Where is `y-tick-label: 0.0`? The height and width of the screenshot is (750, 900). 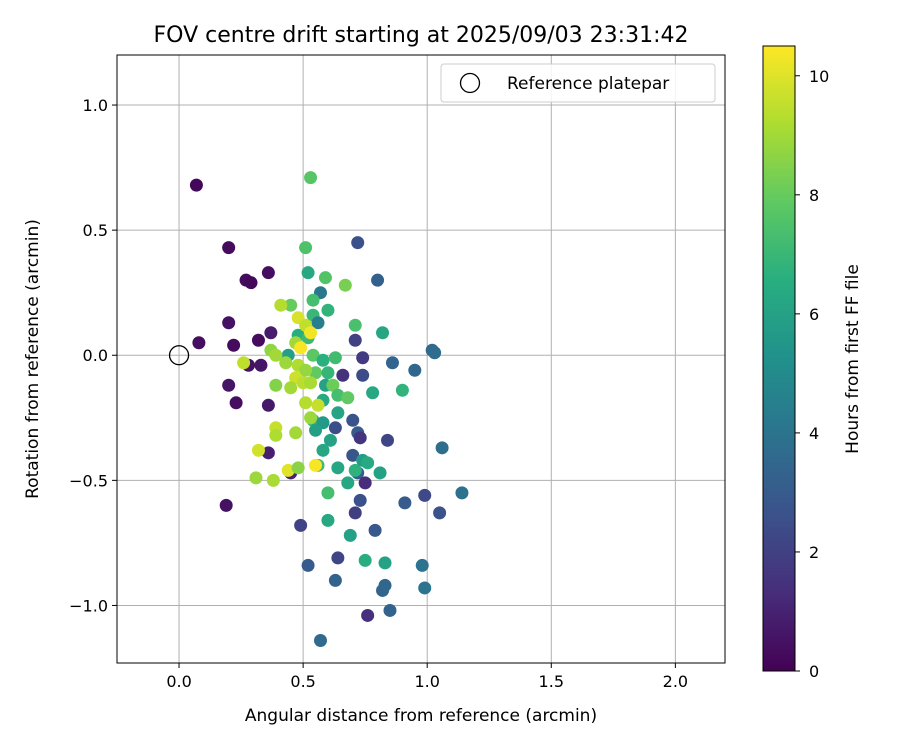
y-tick-label: 0.0 is located at coordinates (95, 355).